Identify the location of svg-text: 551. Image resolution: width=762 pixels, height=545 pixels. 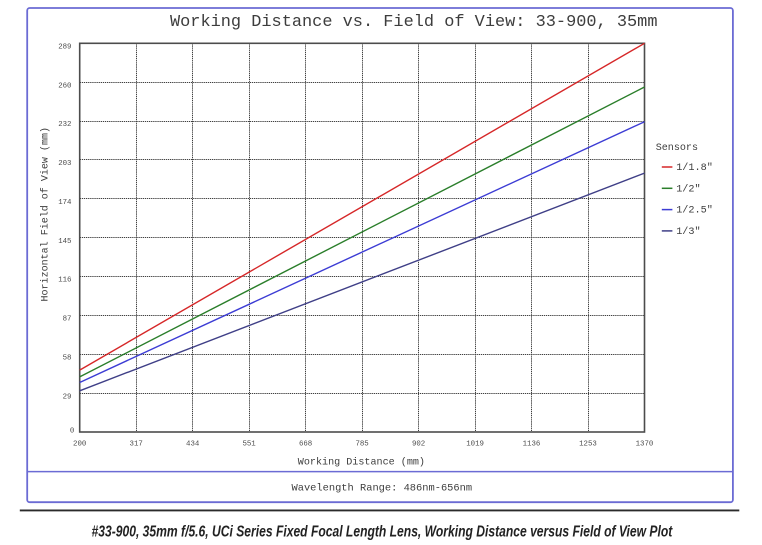
(249, 445).